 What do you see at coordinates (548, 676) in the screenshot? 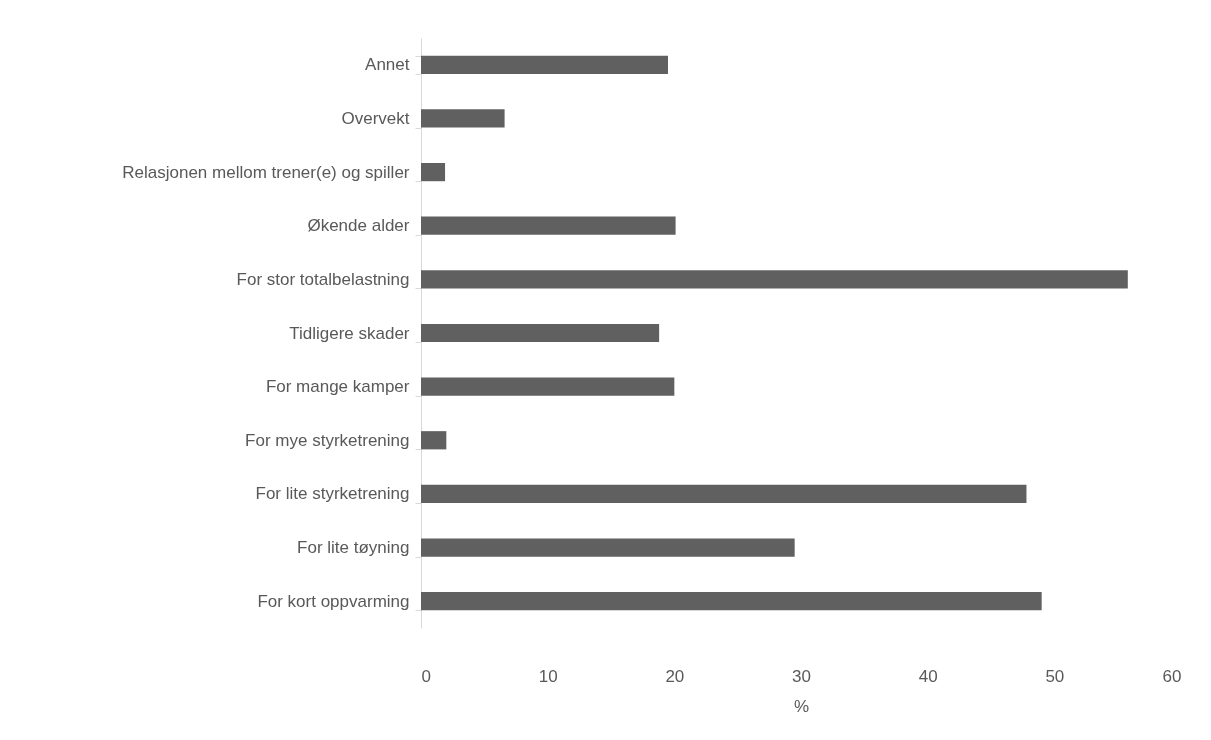
I see `x-tick-label: 10` at bounding box center [548, 676].